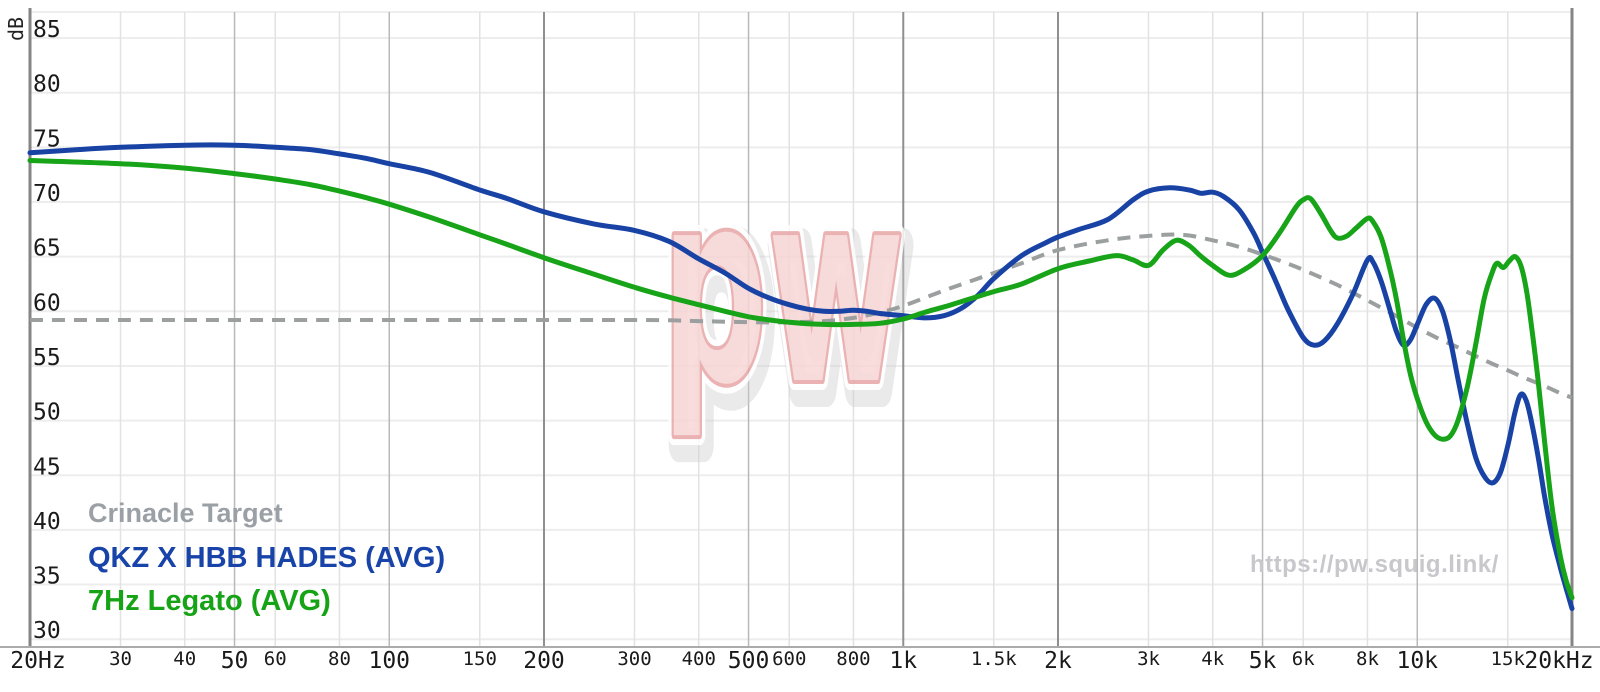 This screenshot has width=1600, height=692. Describe the element at coordinates (185, 513) in the screenshot. I see `legend-item-crinacle-target: Crinacle Target` at that location.